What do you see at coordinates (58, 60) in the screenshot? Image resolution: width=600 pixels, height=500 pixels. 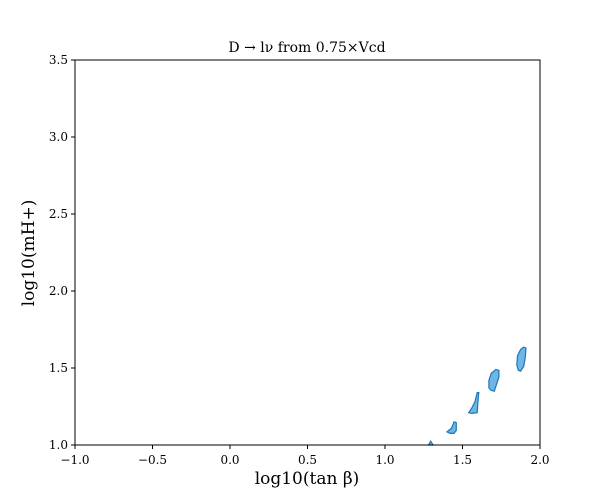 I see `y-tick-label: 3.5` at bounding box center [58, 60].